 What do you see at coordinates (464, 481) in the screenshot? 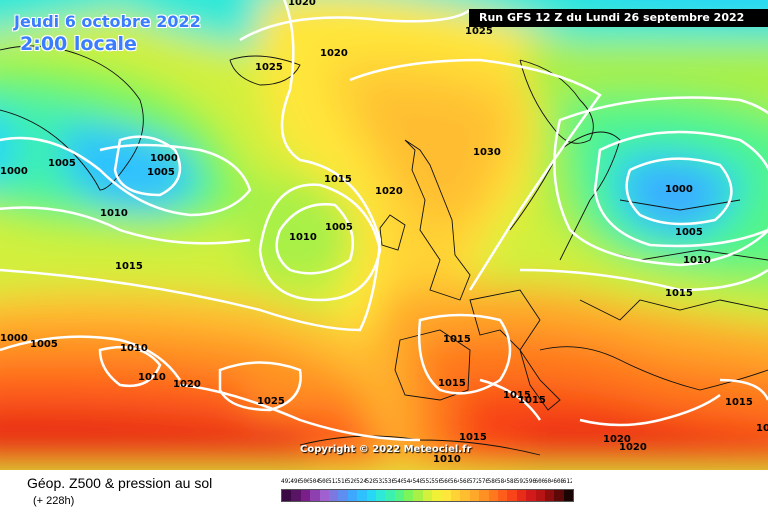
I see `legend-label: 568` at bounding box center [464, 481].